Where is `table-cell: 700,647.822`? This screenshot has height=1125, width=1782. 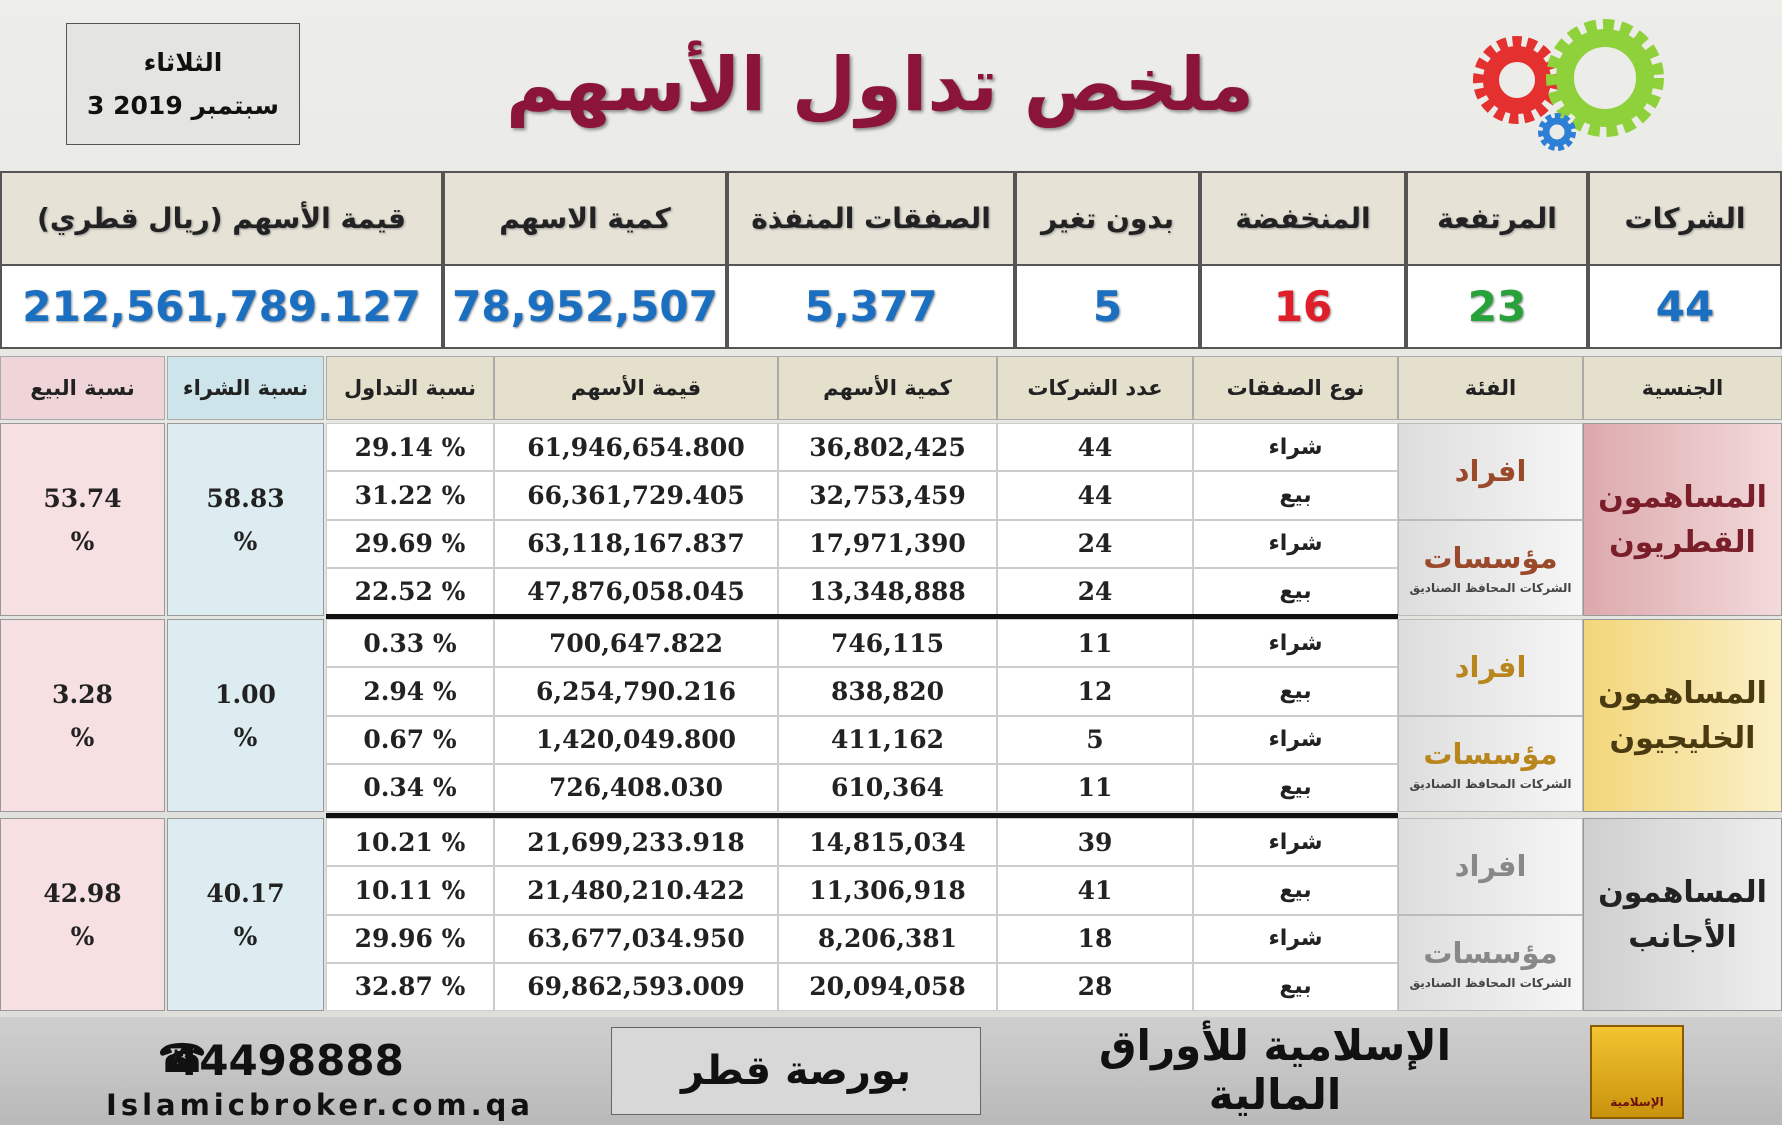 table-cell: 700,647.822 is located at coordinates (636, 643).